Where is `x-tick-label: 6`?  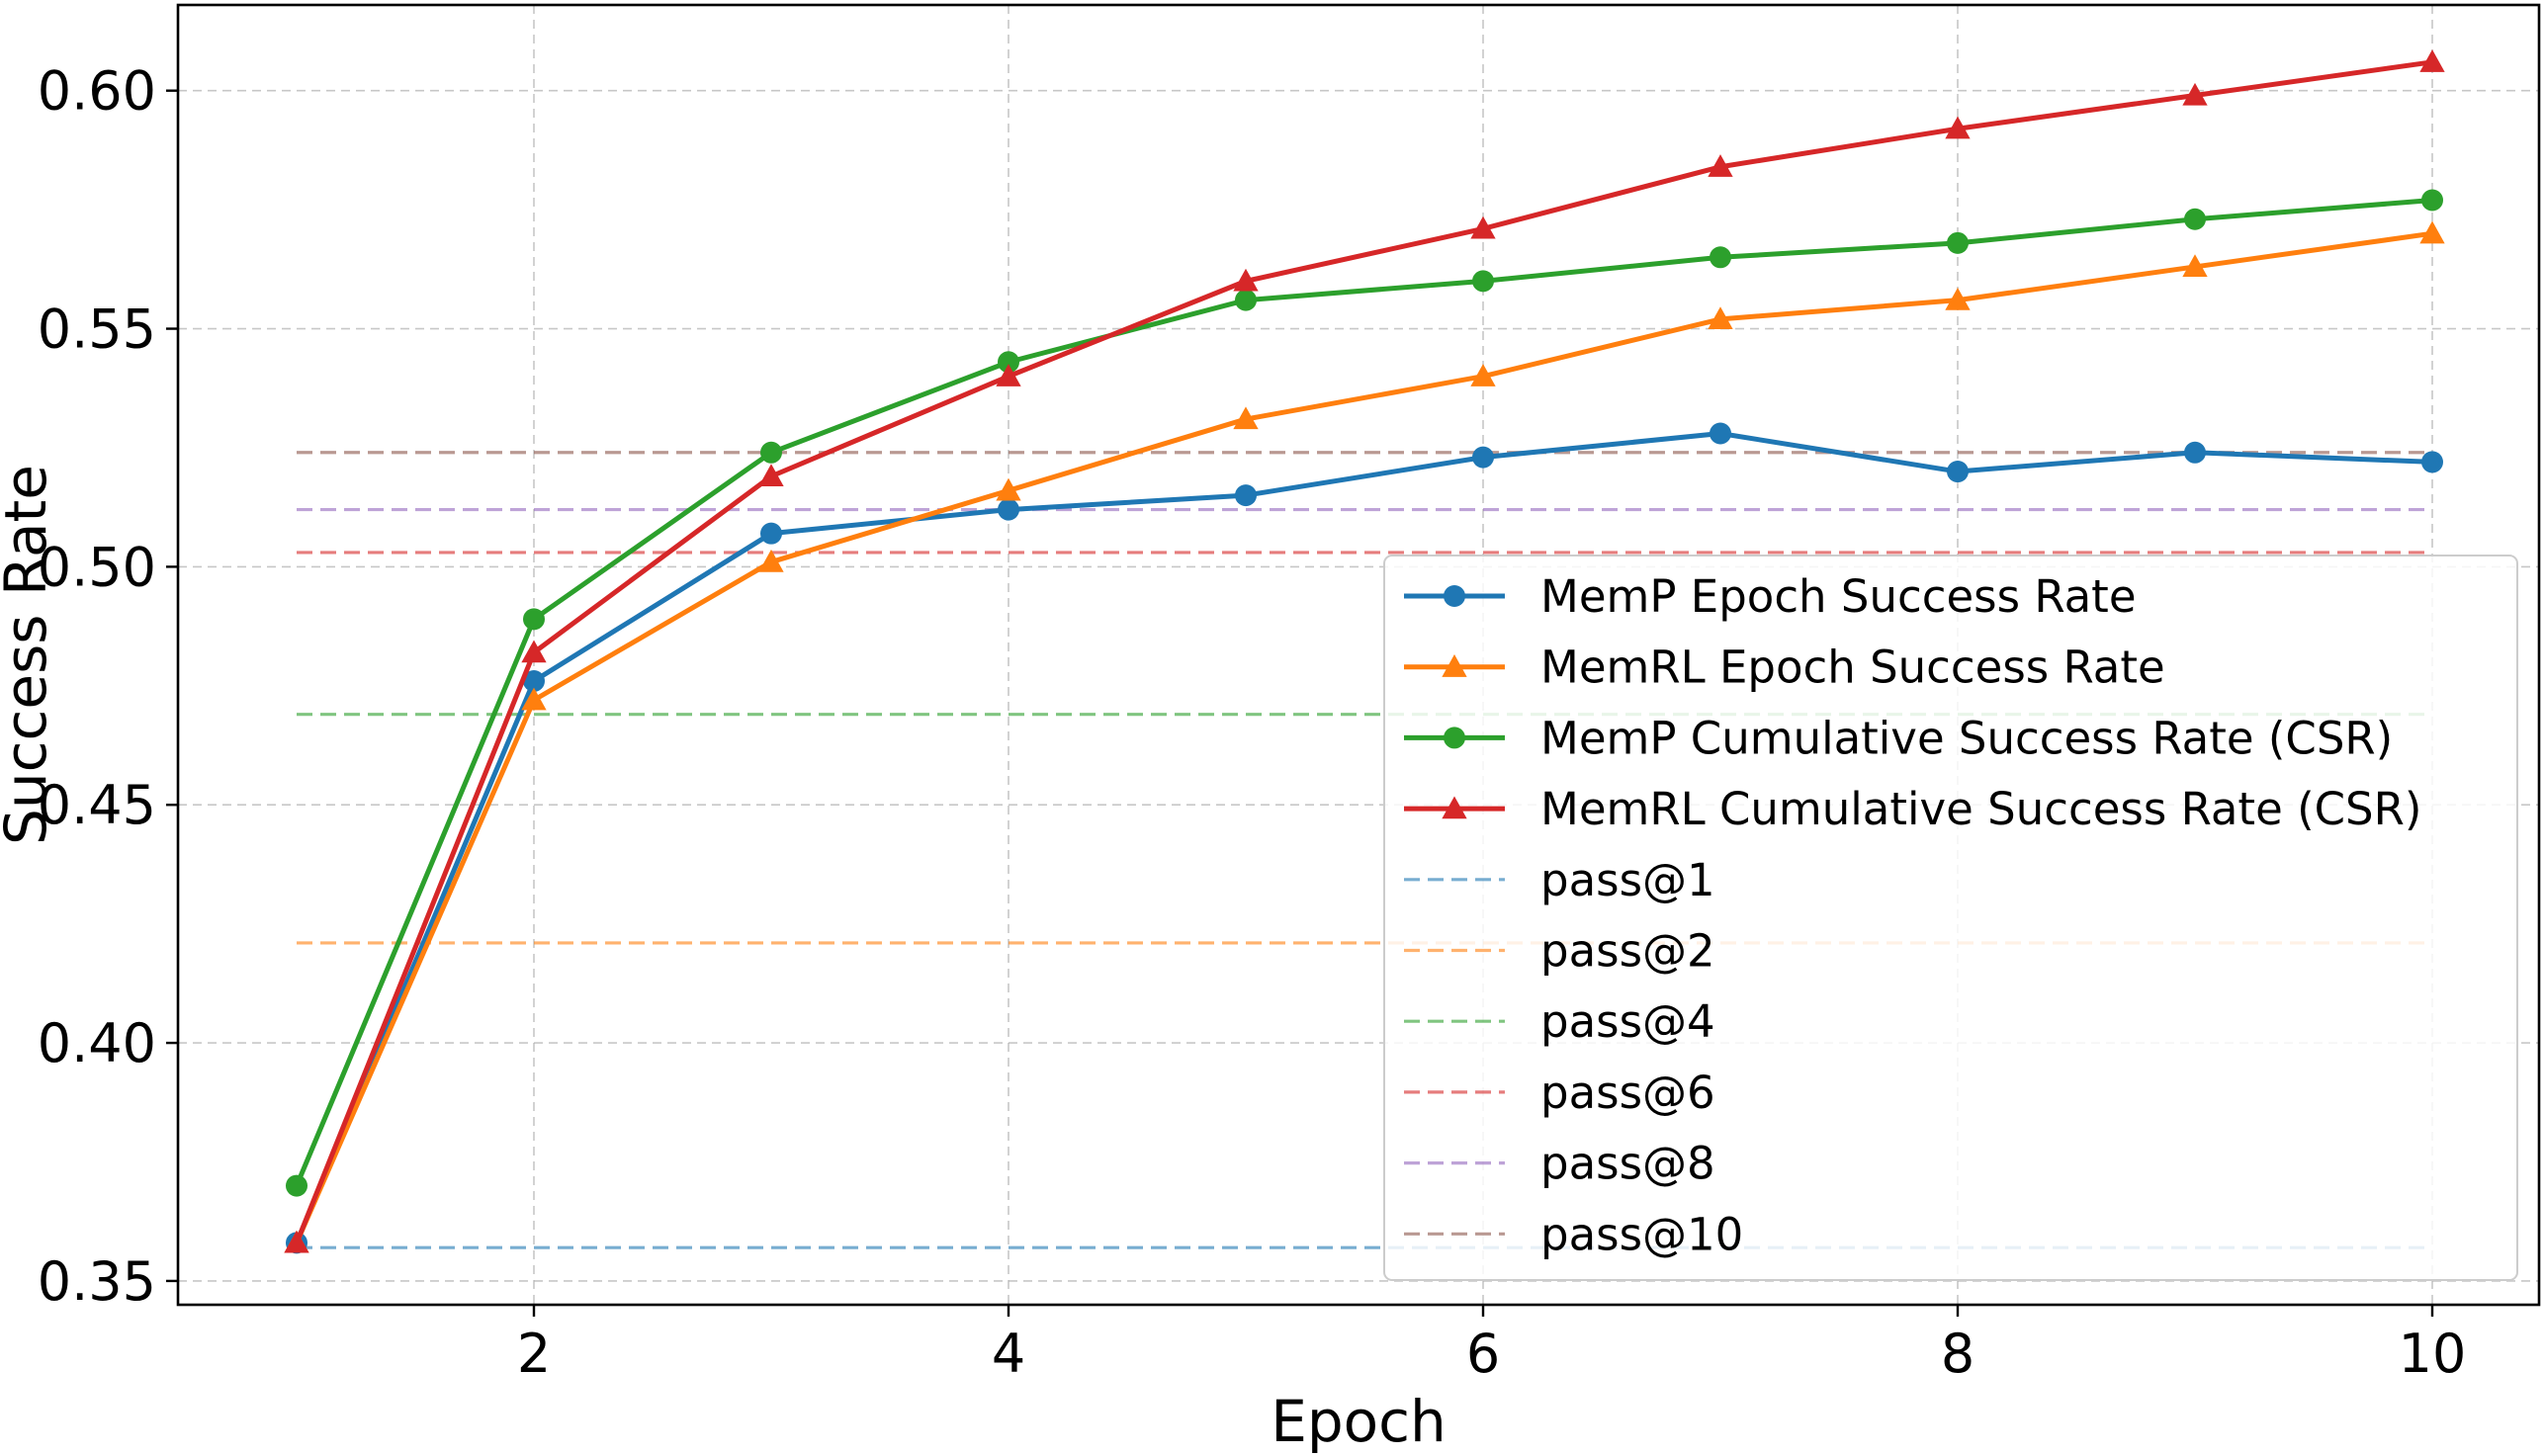
x-tick-label: 6 is located at coordinates (1483, 1354).